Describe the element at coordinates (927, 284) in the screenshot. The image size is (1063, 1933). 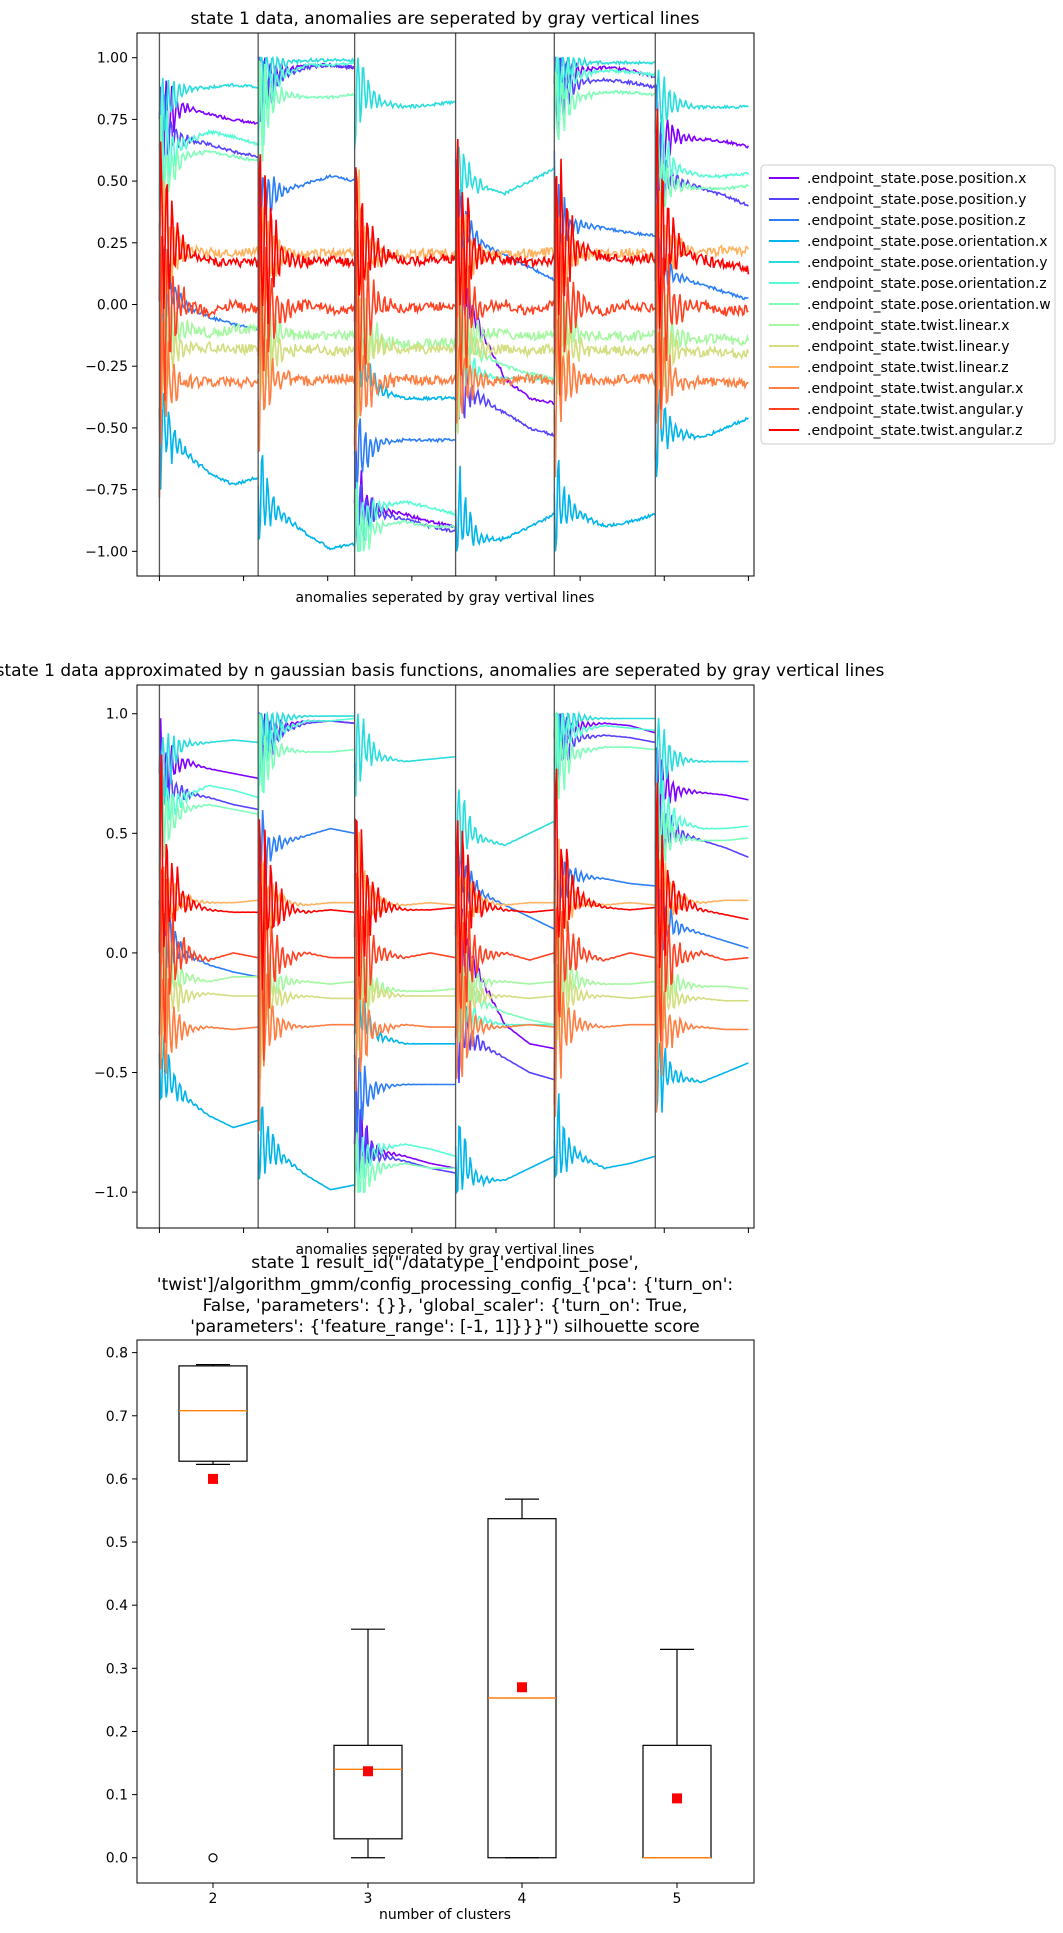
I see `legend-label-6: .endpoint_state.pose.orientation.z` at that location.